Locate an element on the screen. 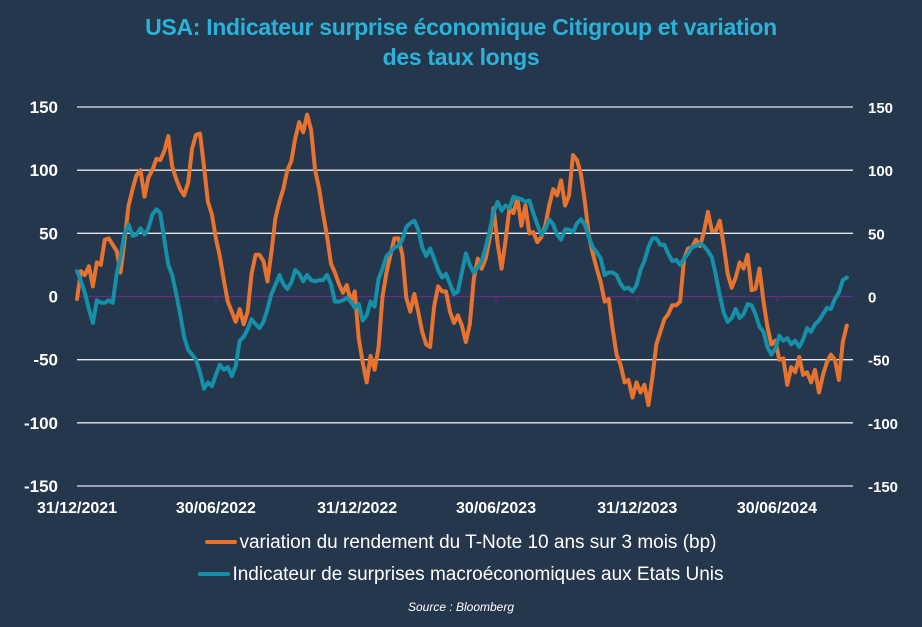  x-tick-label: 31/12/2022 is located at coordinates (357, 508).